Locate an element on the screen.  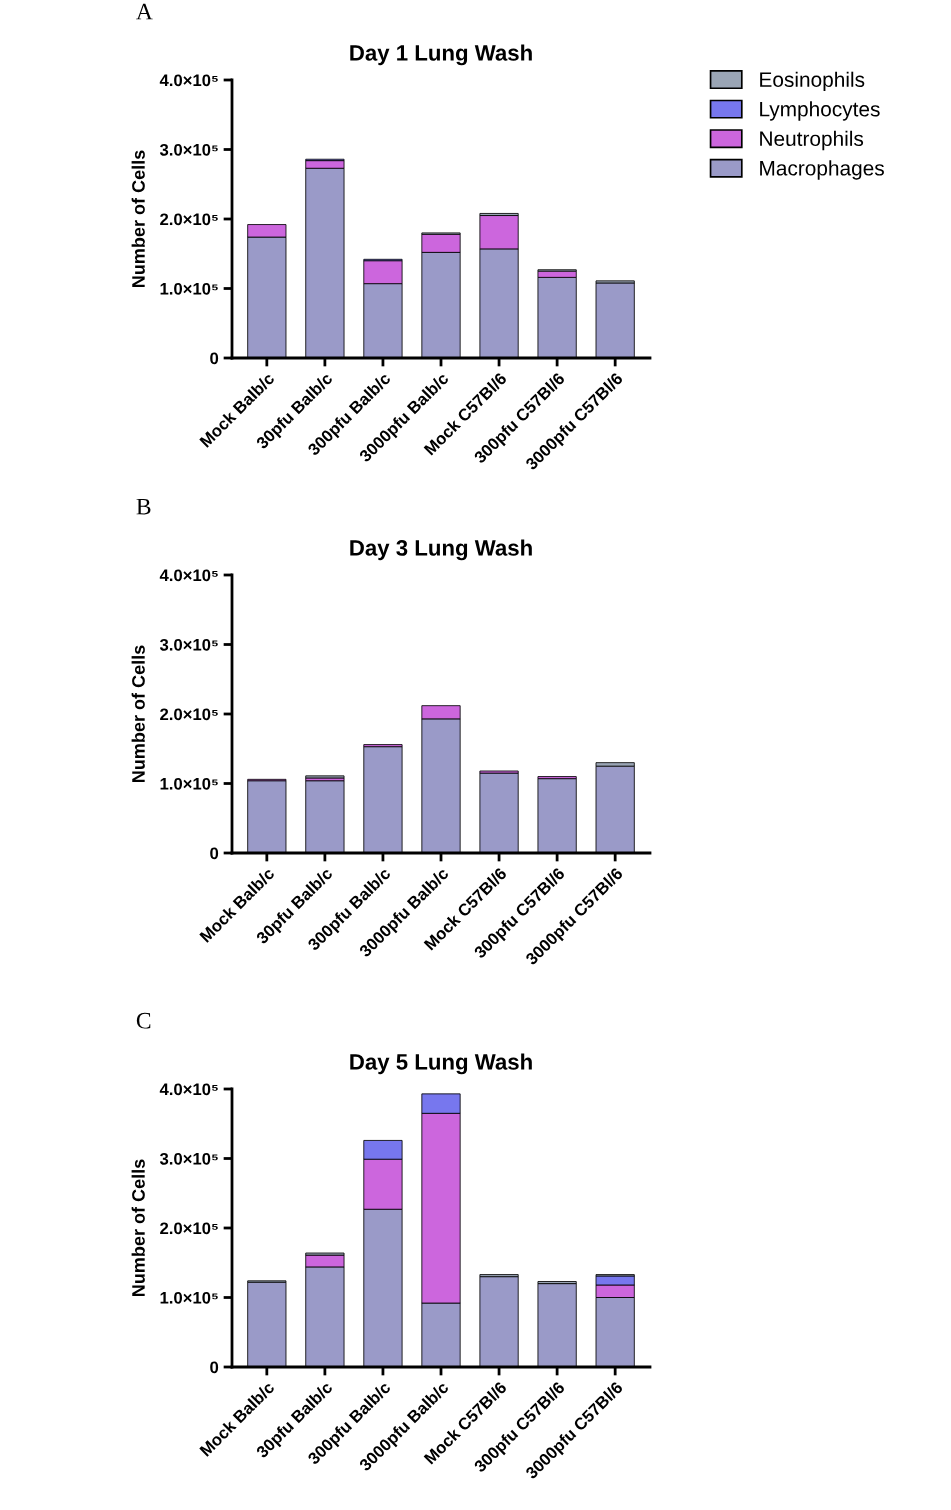
text: B is located at coordinates (143, 506).